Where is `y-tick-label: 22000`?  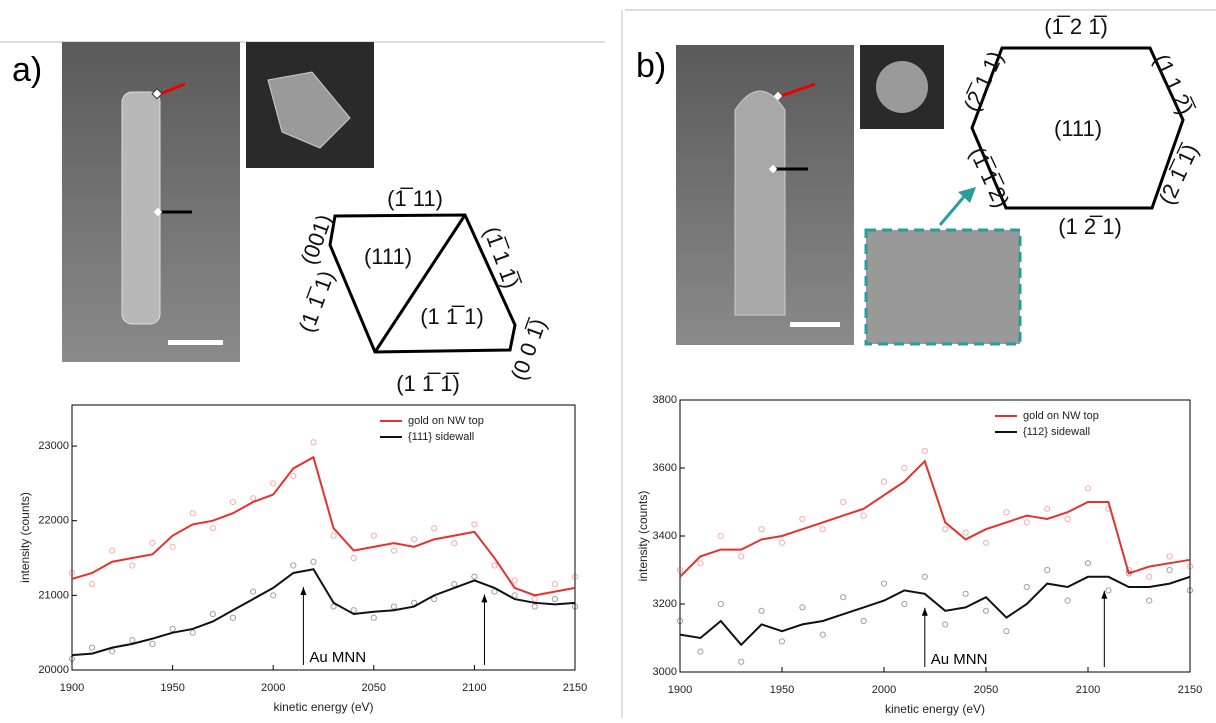 y-tick-label: 22000 is located at coordinates (53, 521).